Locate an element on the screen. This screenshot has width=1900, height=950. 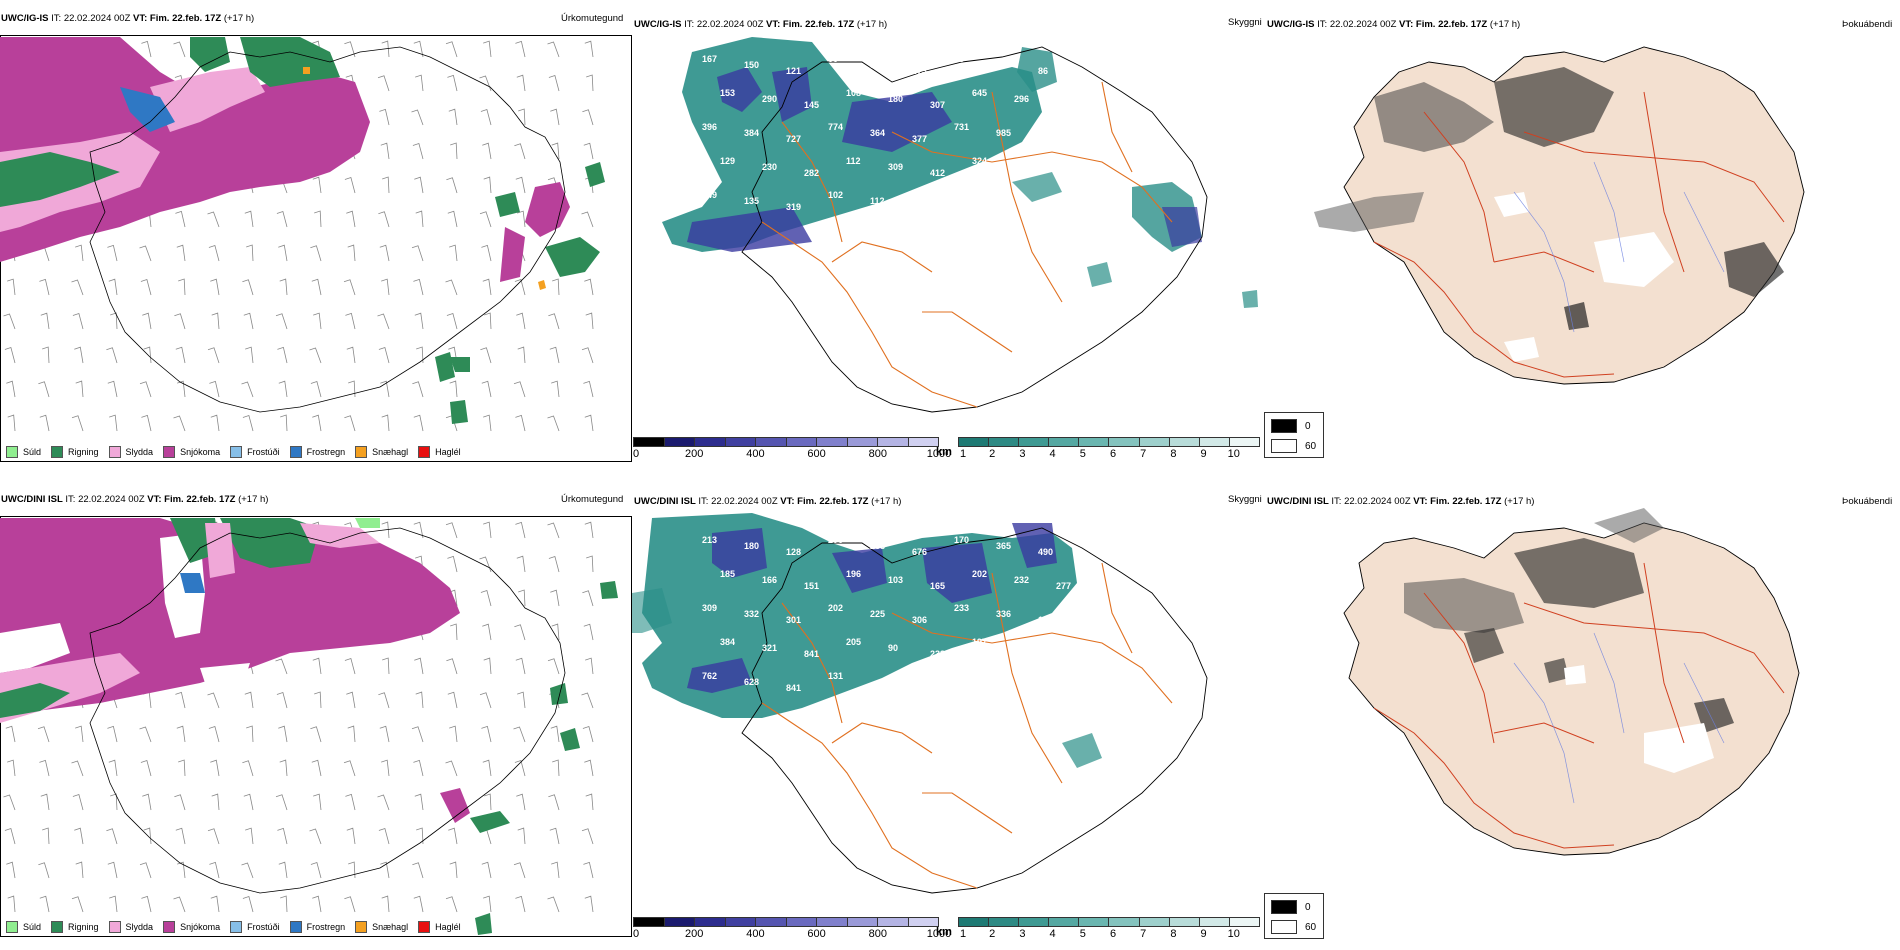
ceiling-label: 762 is located at coordinates (709, 676).